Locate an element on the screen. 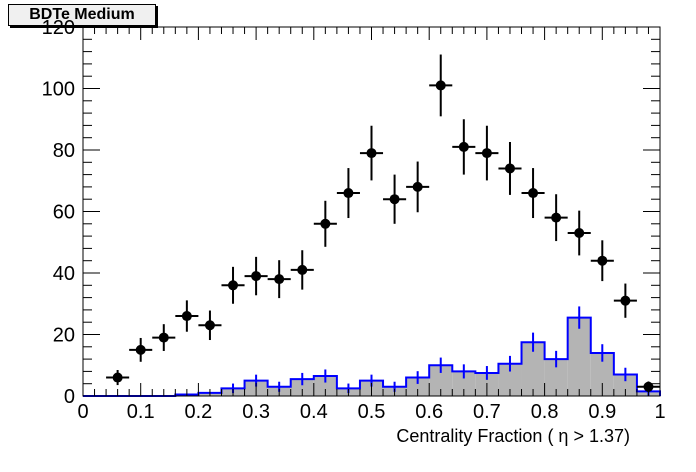 This screenshot has width=696, height=472. x-tick-label: 0.4 is located at coordinates (314, 412).